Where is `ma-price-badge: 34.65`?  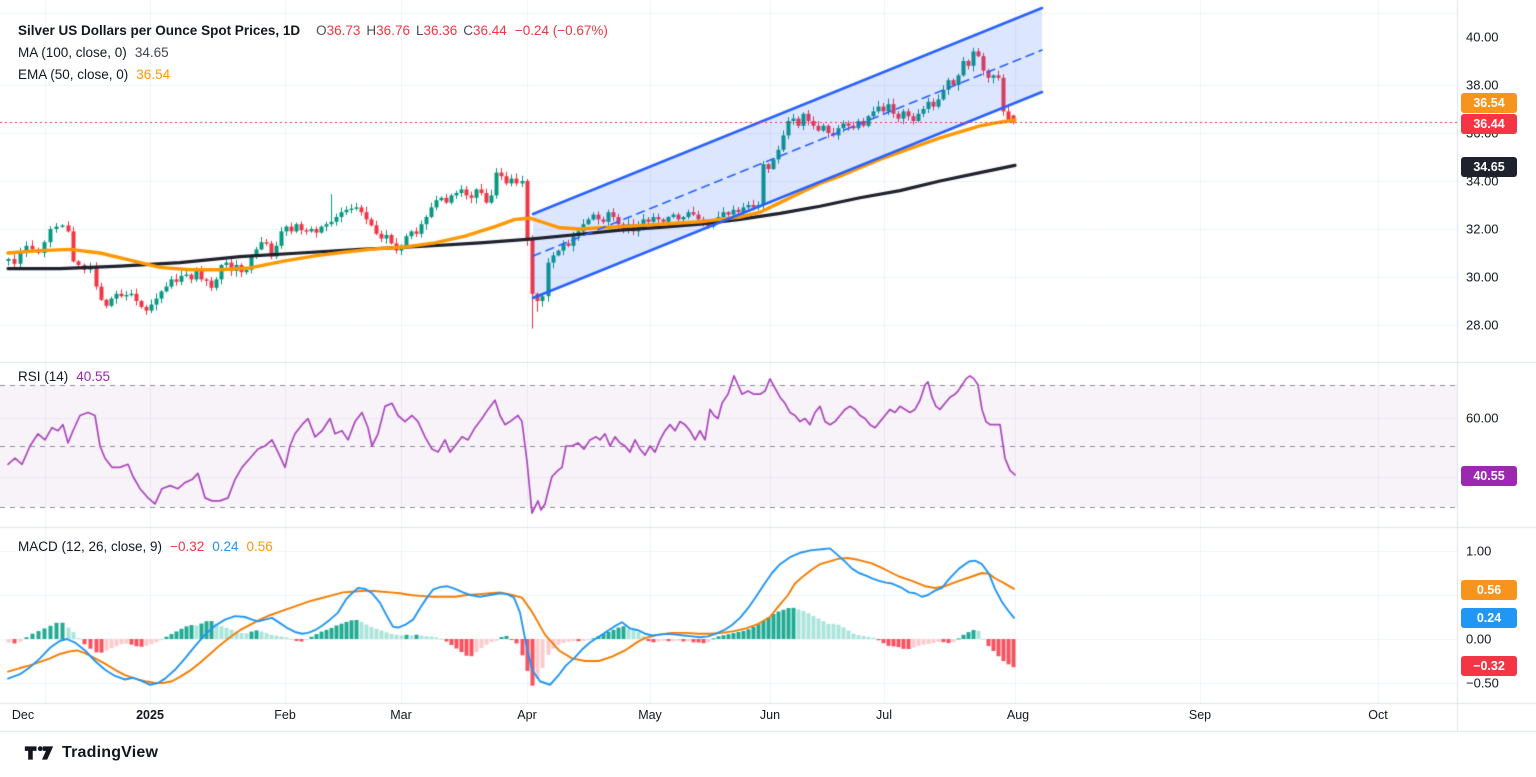
ma-price-badge: 34.65 is located at coordinates (1489, 167).